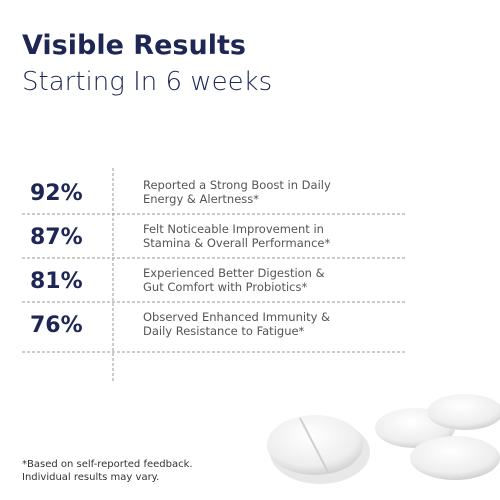  What do you see at coordinates (314, 445) in the screenshot?
I see `pill-score` at bounding box center [314, 445].